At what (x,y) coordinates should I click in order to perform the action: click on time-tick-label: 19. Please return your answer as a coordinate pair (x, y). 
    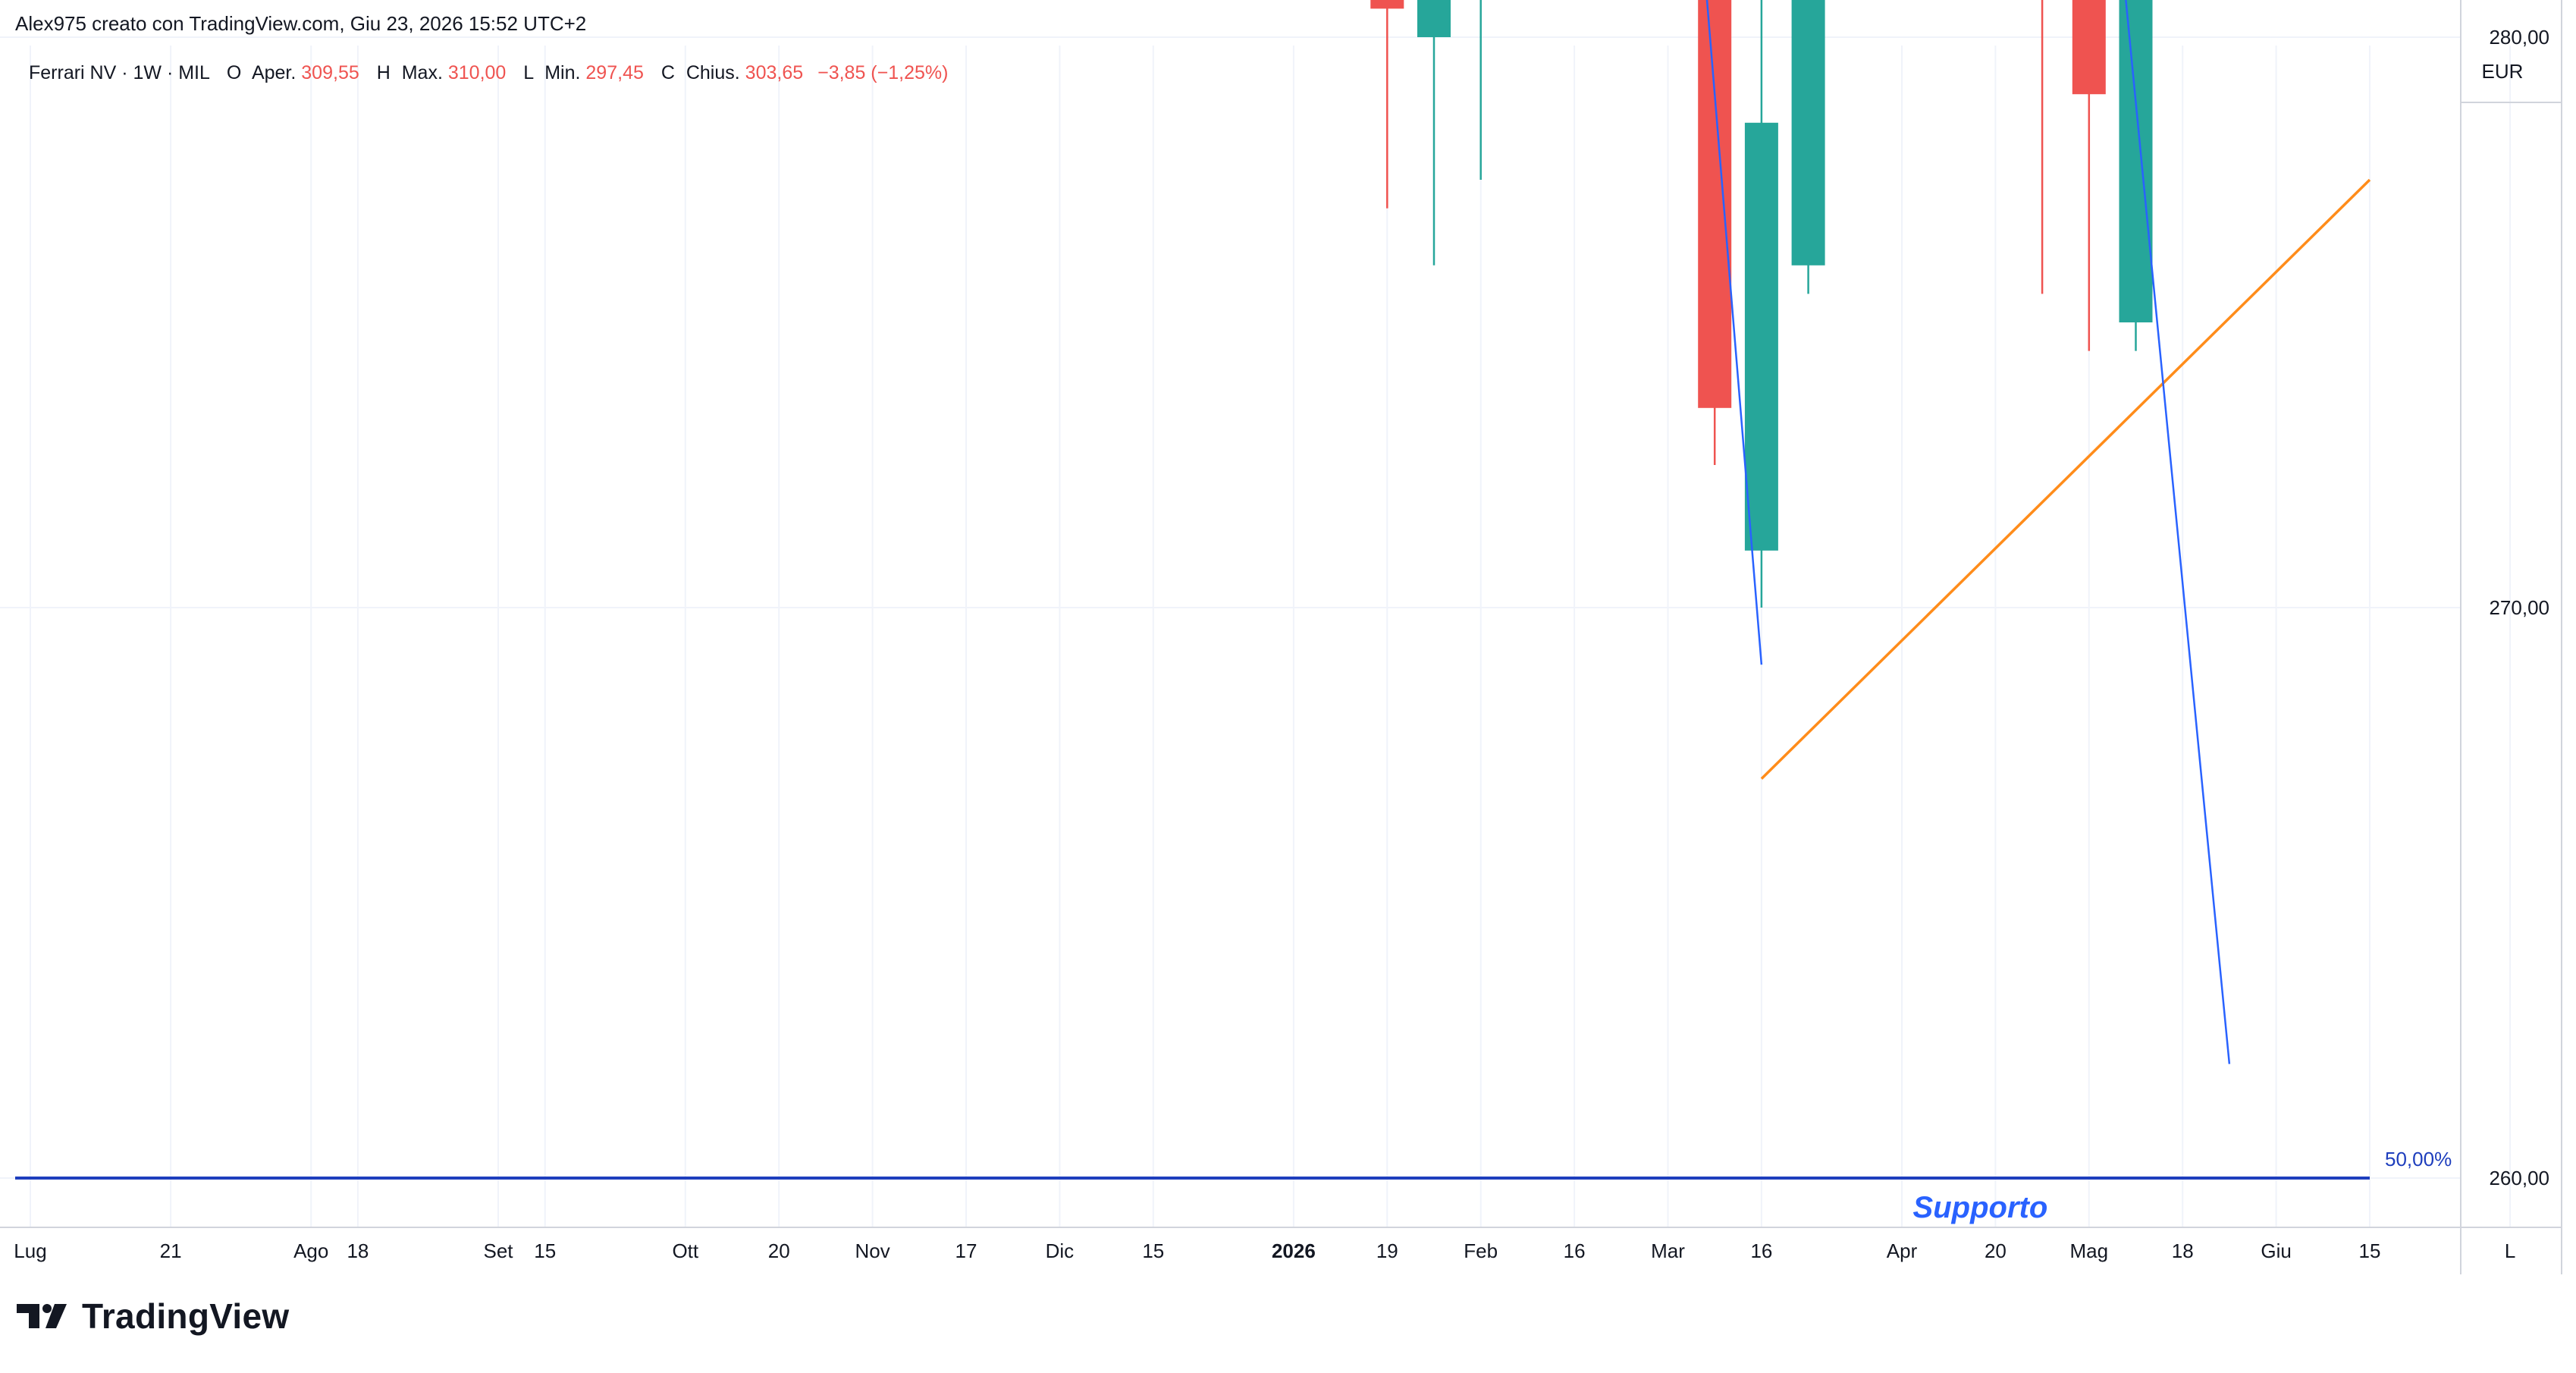
    Looking at the image, I should click on (1387, 1250).